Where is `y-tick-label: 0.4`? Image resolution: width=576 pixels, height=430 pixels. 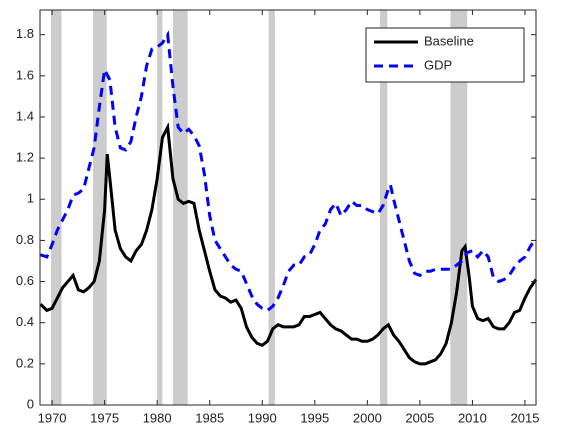
y-tick-label: 0.4 is located at coordinates (25, 321).